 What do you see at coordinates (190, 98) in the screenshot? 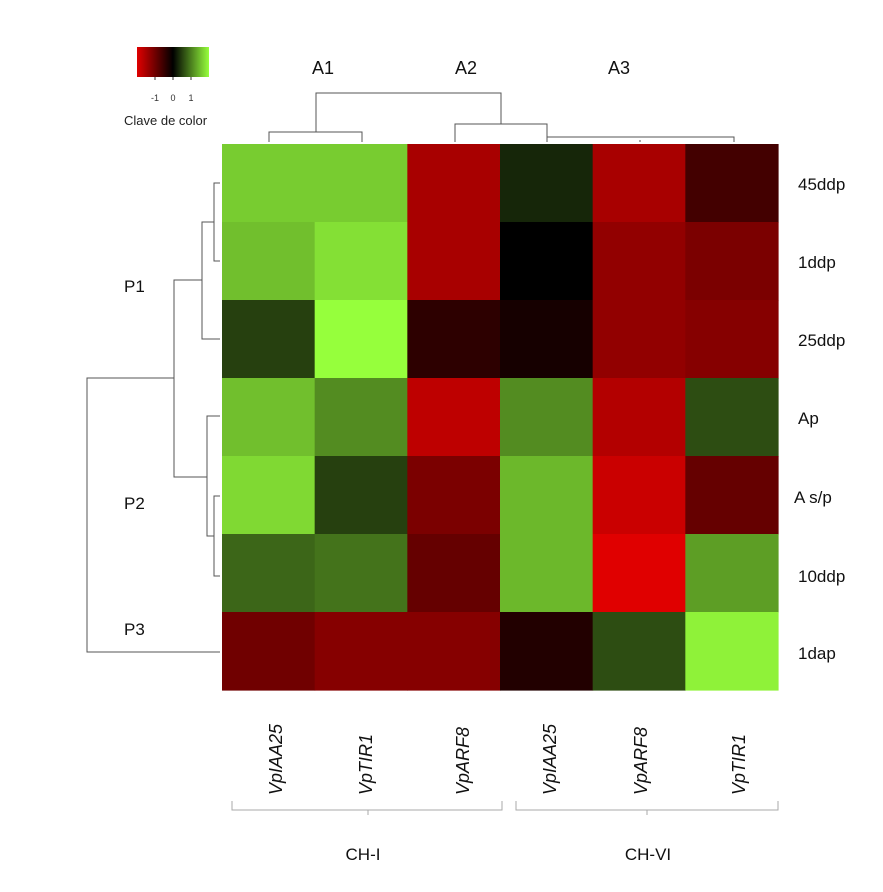
I see `color-key-tick-label: 1` at bounding box center [190, 98].